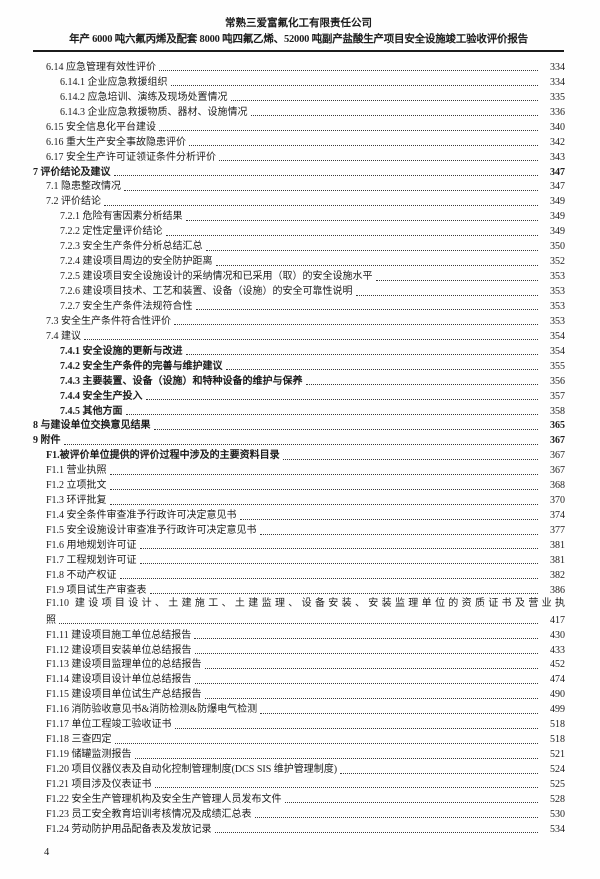 The image size is (600, 879). I want to click on toc-entry-label: 7.2.1 危险有害因素分析结果, so click(121, 217).